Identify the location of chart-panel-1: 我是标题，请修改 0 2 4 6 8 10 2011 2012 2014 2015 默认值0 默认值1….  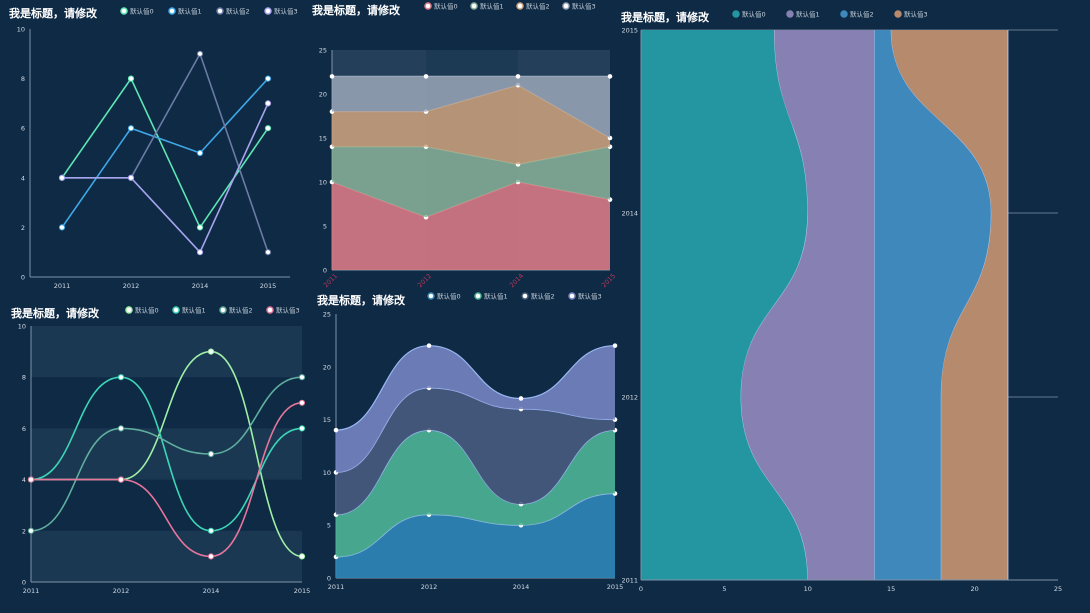
(155, 150).